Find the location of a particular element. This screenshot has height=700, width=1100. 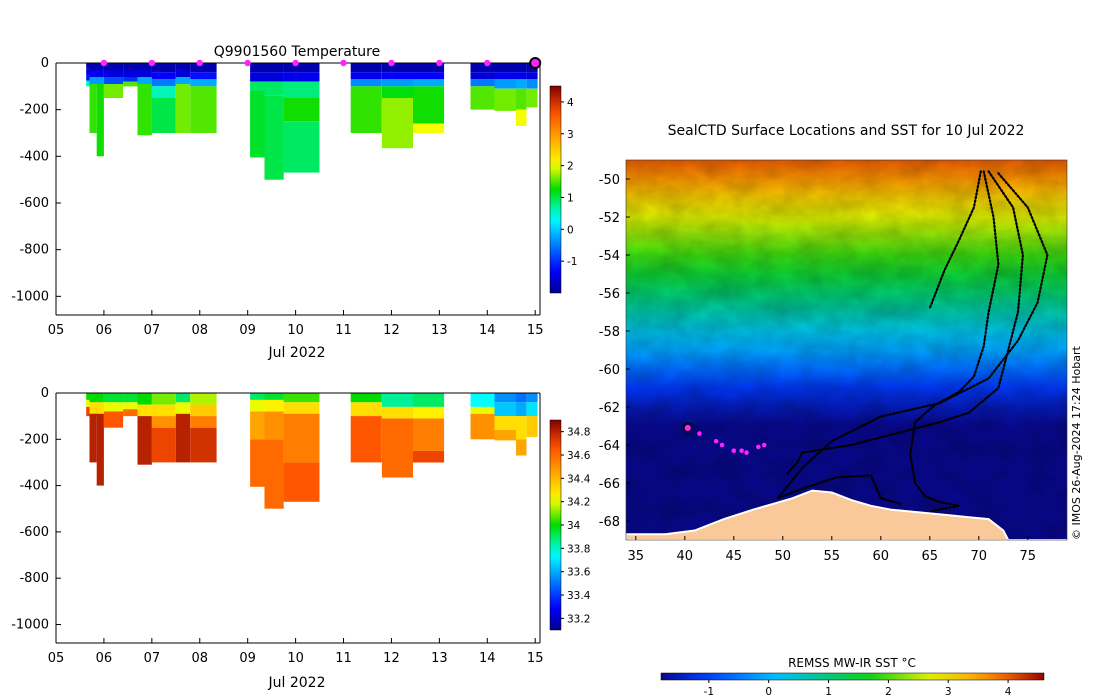

temperature-x-tick-label: 13 is located at coordinates (439, 330).